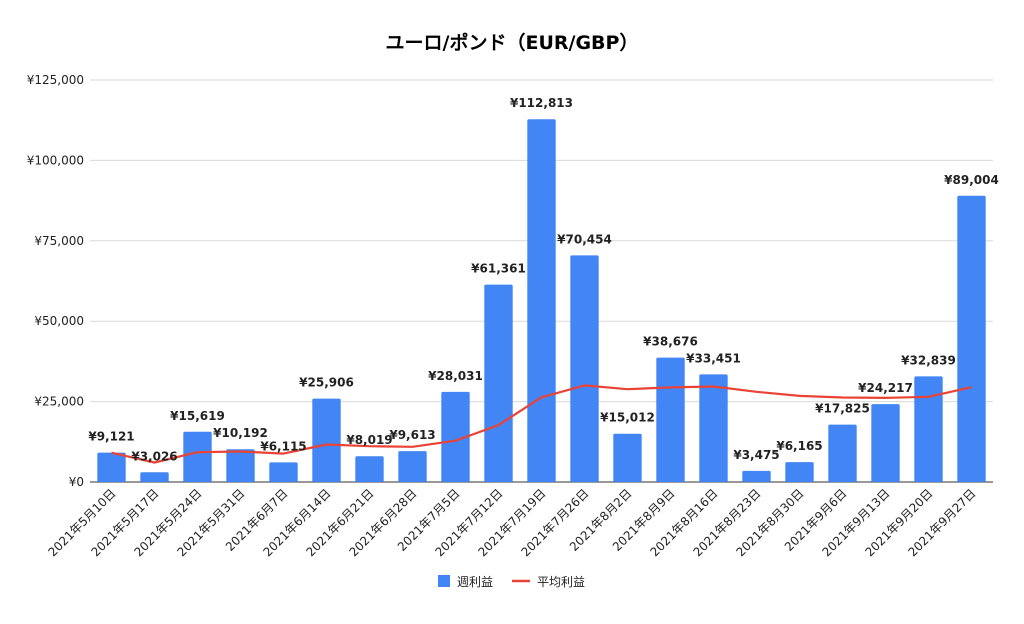  What do you see at coordinates (541, 103) in the screenshot?
I see `data-label: ¥112,813` at bounding box center [541, 103].